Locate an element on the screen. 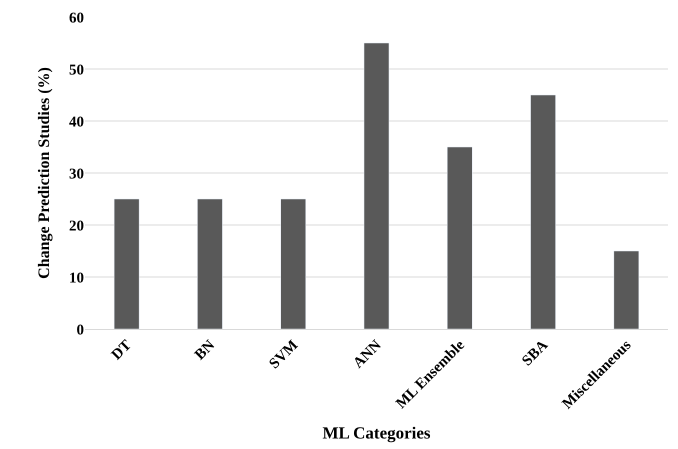  y-tick-label: 50 is located at coordinates (76, 70).